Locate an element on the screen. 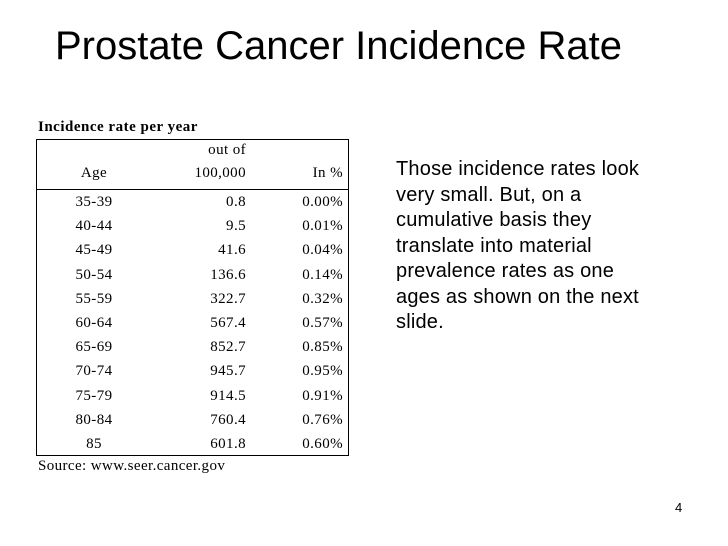 Image resolution: width=728 pixels, height=546 pixels. table-caption: Incidence rate per year is located at coordinates (118, 127).